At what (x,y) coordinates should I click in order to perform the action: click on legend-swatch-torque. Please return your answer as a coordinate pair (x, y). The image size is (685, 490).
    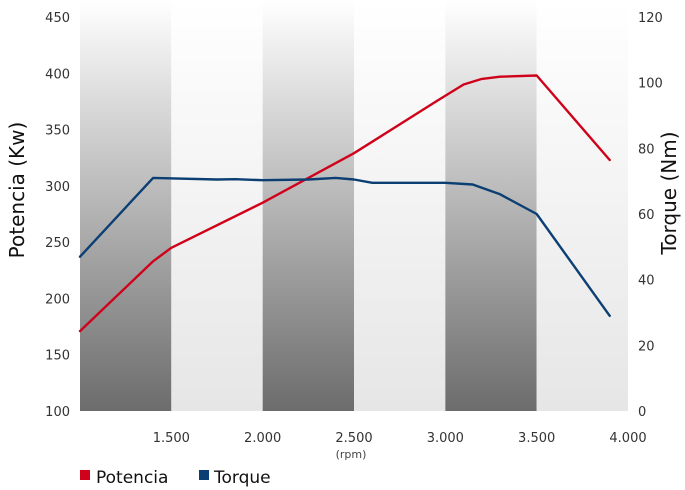
    Looking at the image, I should click on (204, 475).